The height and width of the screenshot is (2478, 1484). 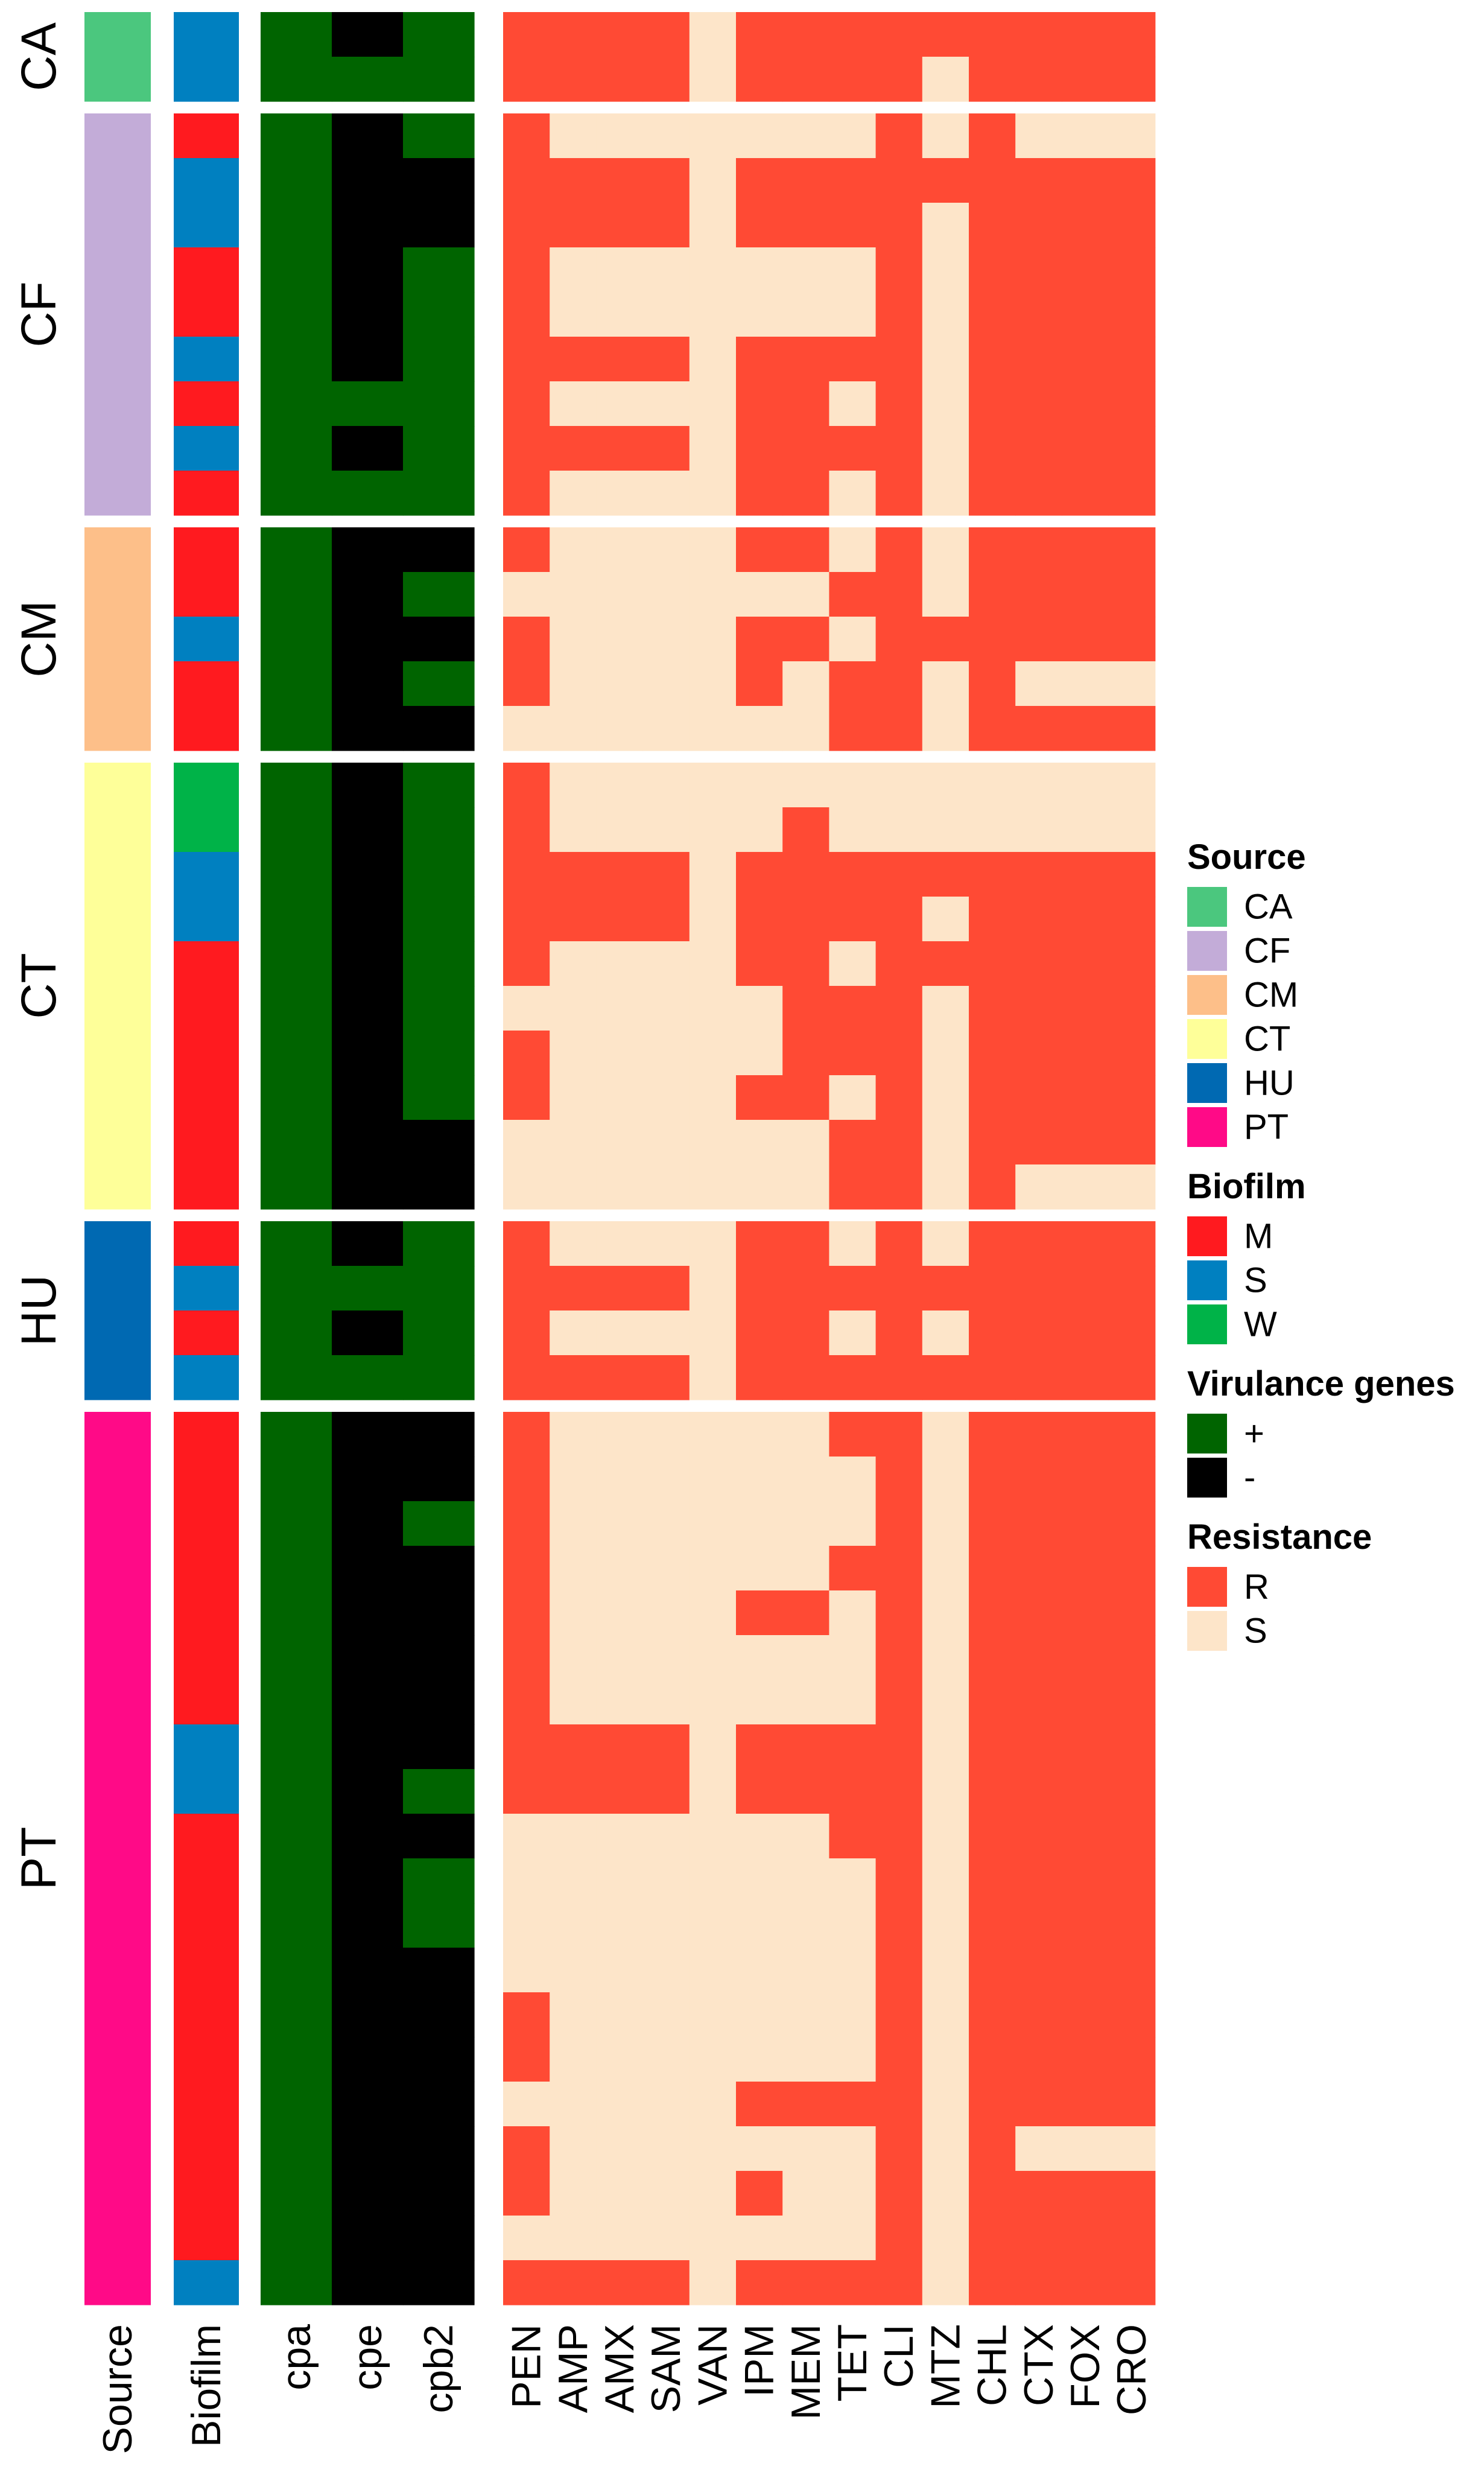 What do you see at coordinates (759, 270) in the screenshot?
I see `resistance-cell-cf-r4-ipm` at bounding box center [759, 270].